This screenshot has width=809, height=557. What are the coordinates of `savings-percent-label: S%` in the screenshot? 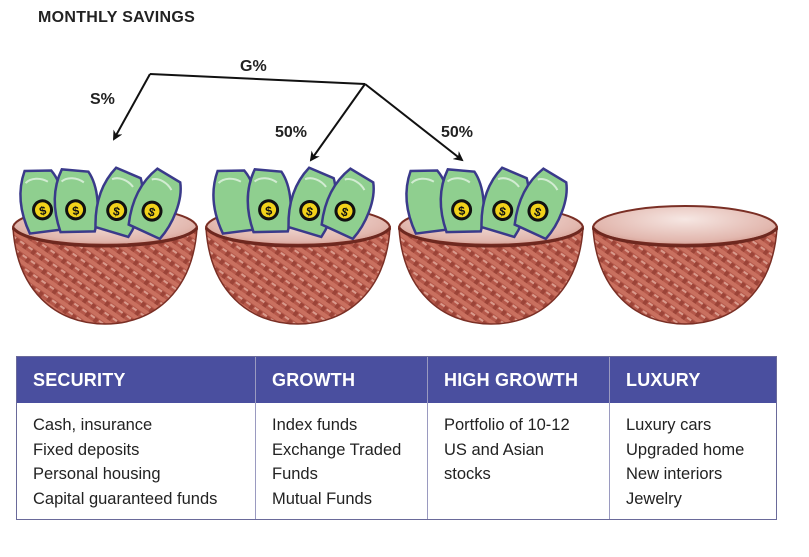 It's located at (102, 99).